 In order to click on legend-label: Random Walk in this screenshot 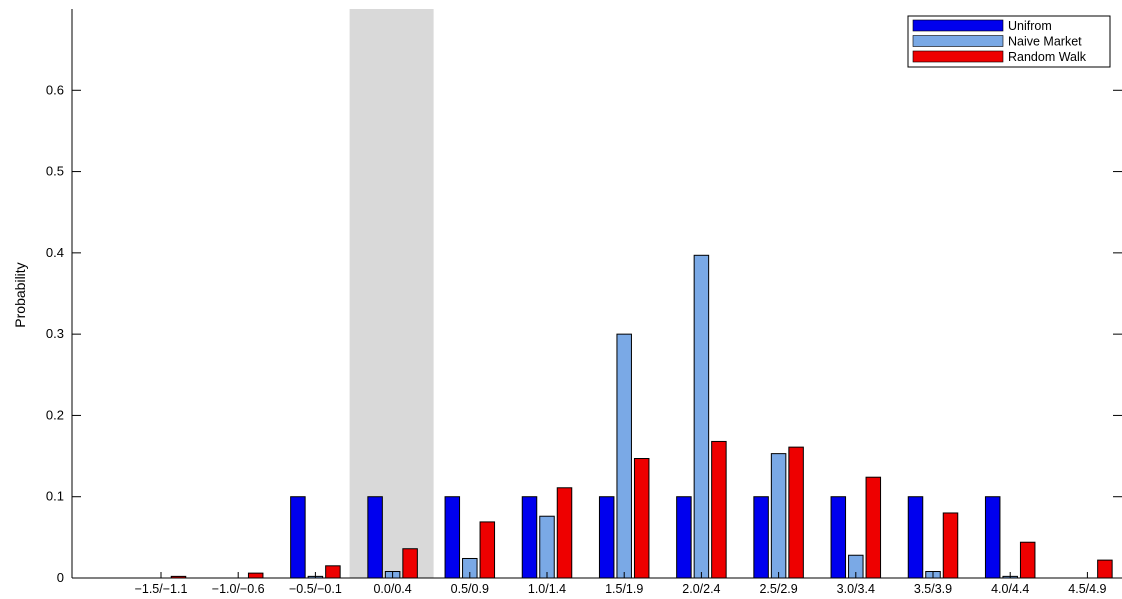, I will do `click(1047, 57)`.